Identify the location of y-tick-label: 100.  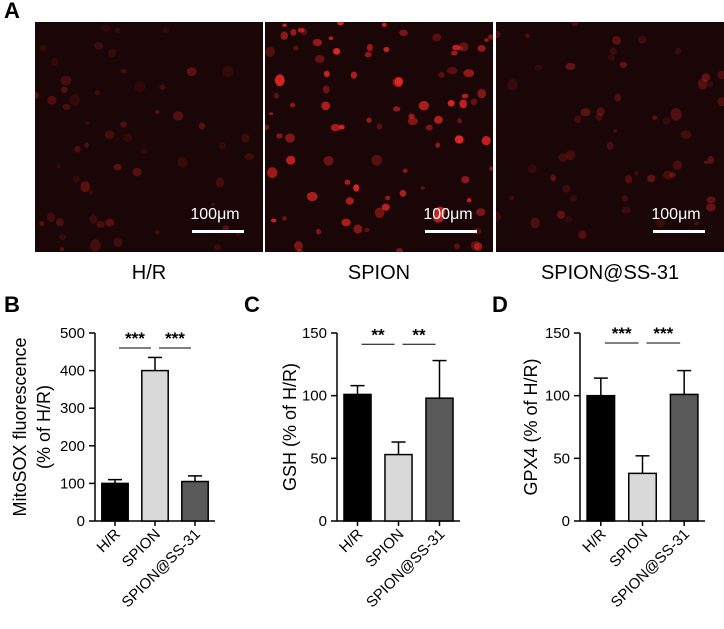
(557, 396).